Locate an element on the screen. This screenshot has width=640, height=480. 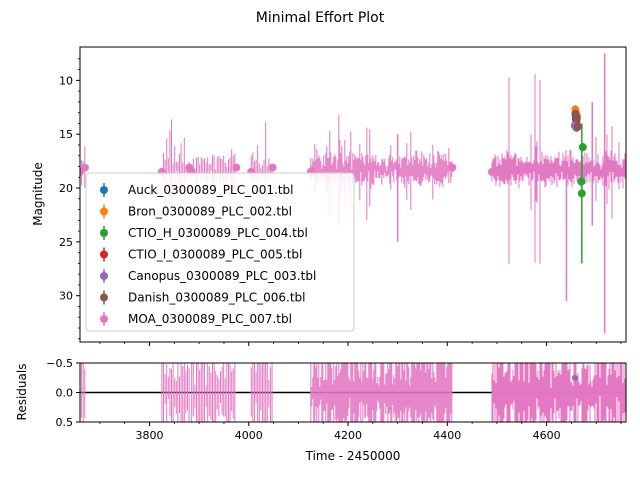
legend-entry: MOA_0300089_PLC_007.tbl is located at coordinates (196, 319).